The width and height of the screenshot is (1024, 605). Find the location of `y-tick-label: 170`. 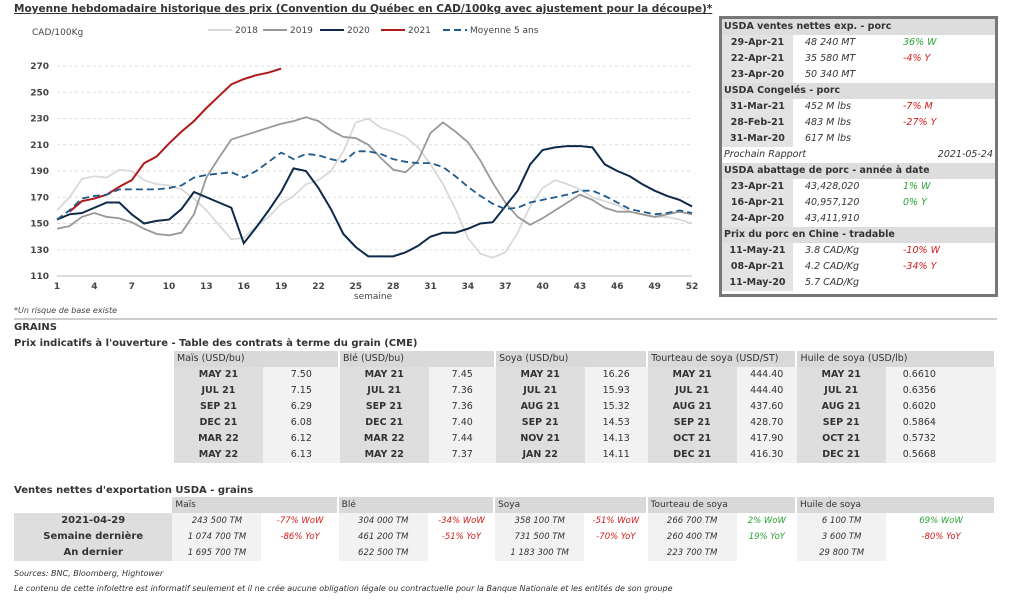

y-tick-label: 170 is located at coordinates (39, 198).